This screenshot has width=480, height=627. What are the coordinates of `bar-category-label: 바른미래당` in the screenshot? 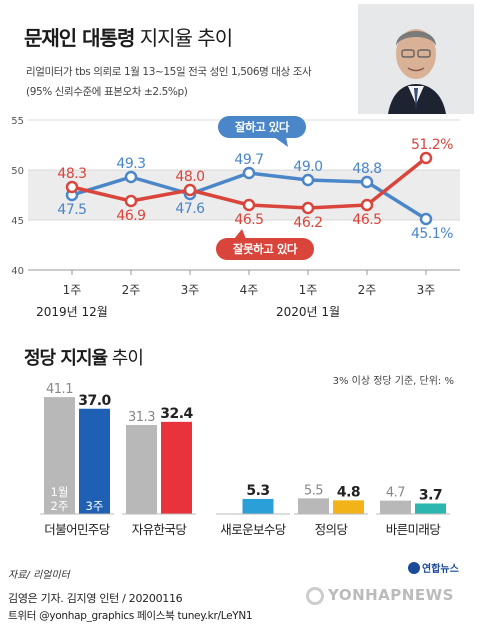 It's located at (414, 529).